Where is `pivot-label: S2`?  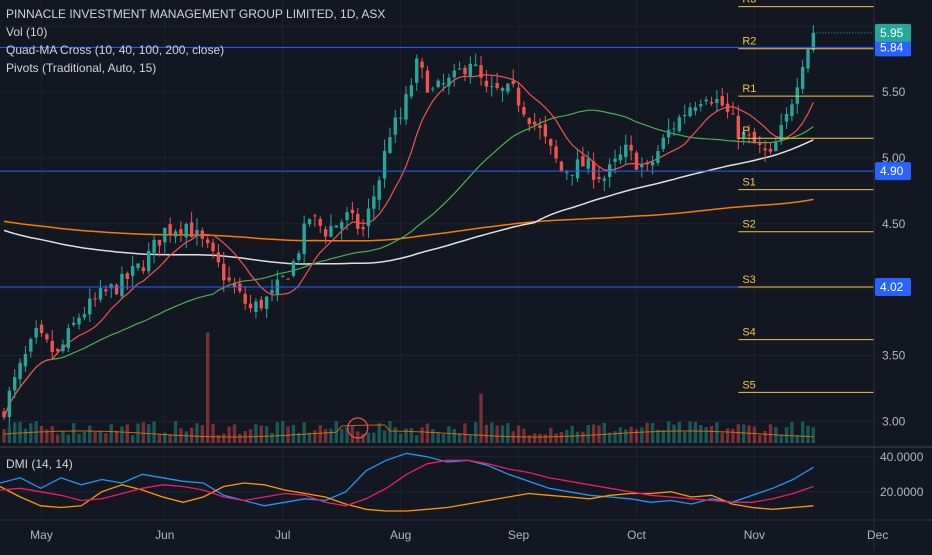
pivot-label: S2 is located at coordinates (748, 225).